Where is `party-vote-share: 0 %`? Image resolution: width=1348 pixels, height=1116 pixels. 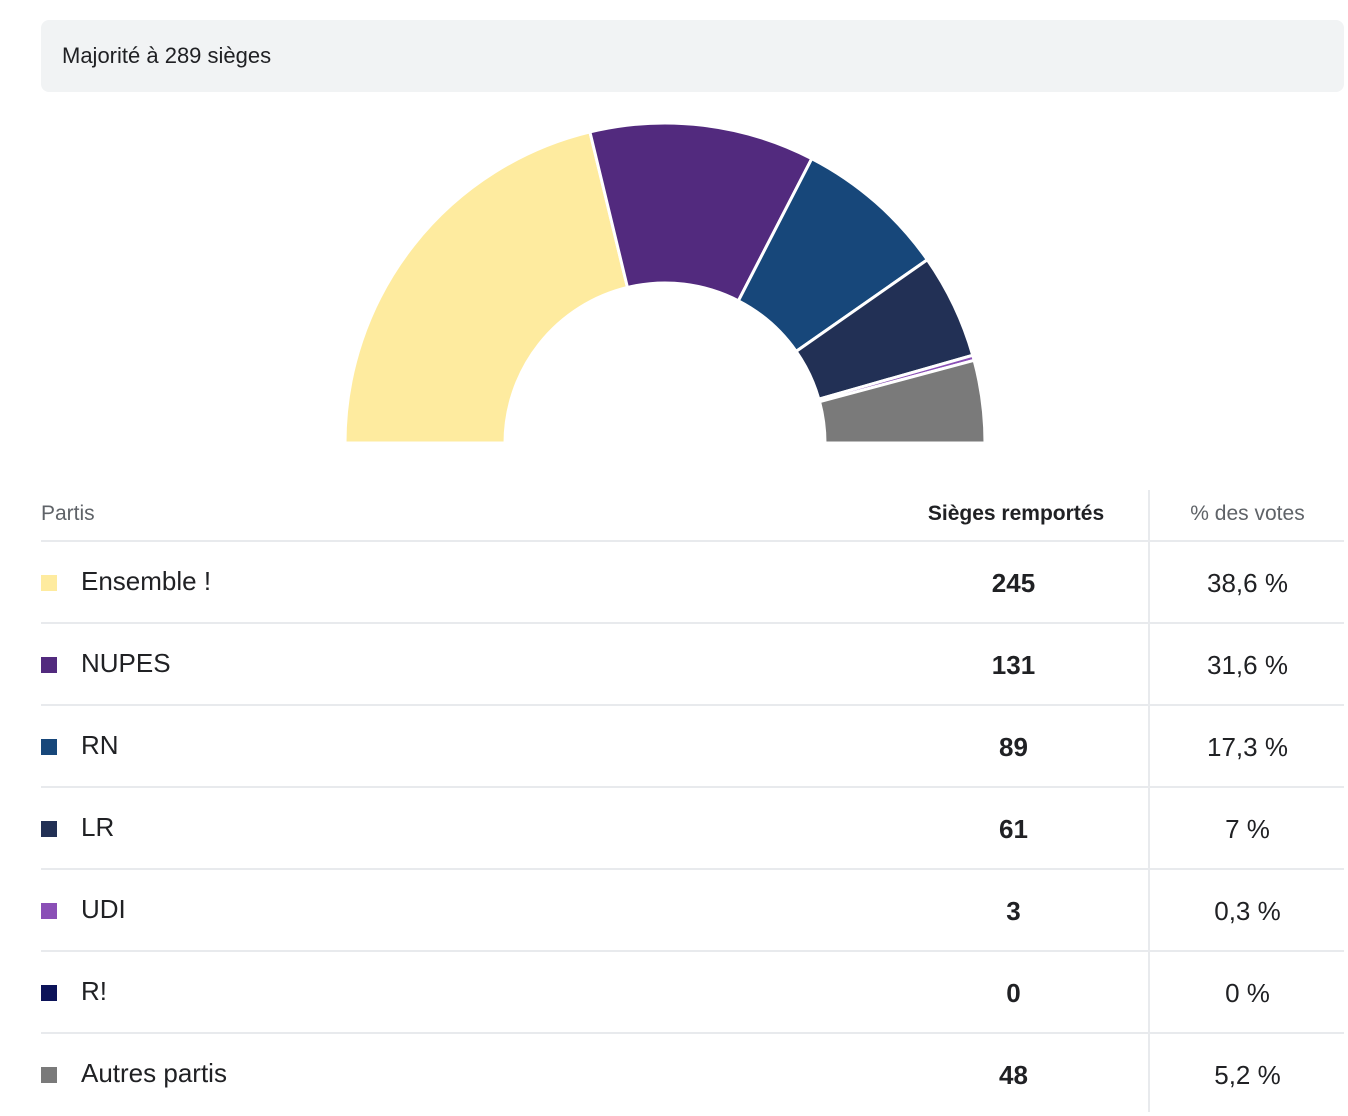
party-vote-share: 0 % is located at coordinates (1247, 993).